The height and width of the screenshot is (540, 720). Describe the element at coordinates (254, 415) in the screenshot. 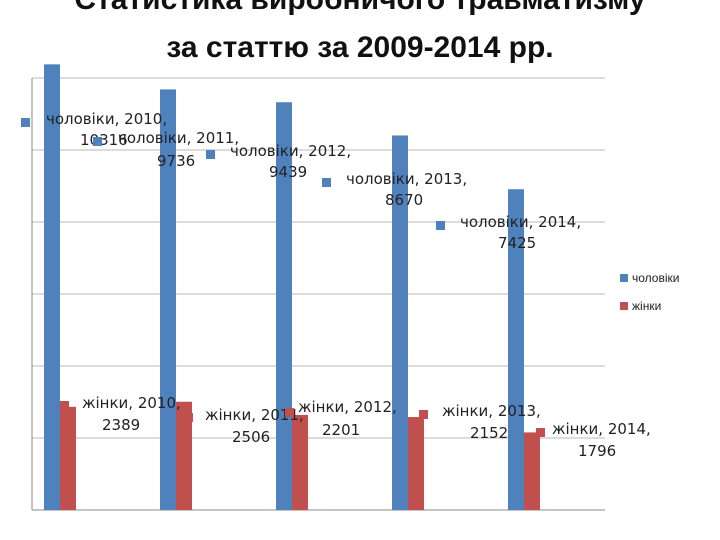

I see `label-women-2011-text: жінки, 2011,` at that location.